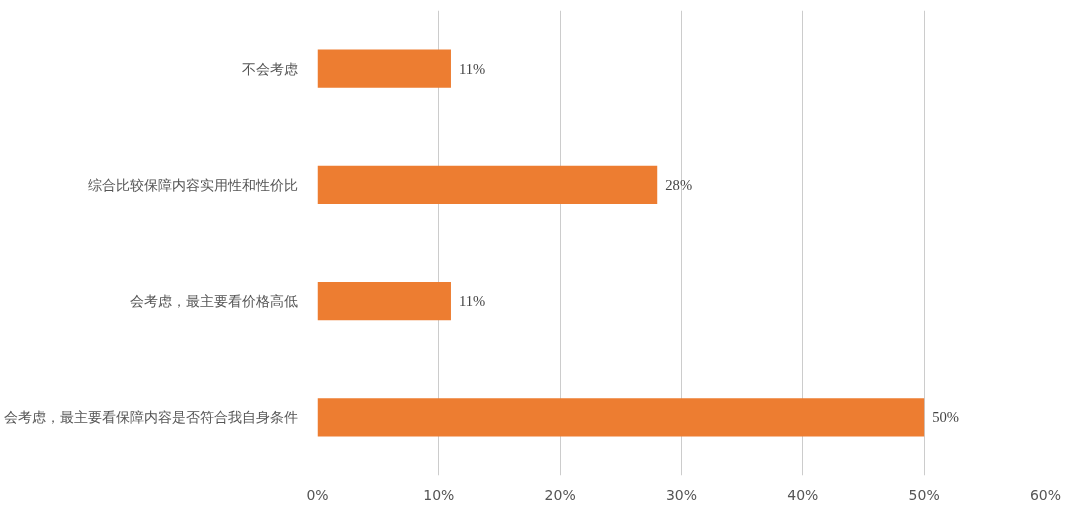 The height and width of the screenshot is (511, 1080). What do you see at coordinates (681, 494) in the screenshot?
I see `x-tick-label: 30%` at bounding box center [681, 494].